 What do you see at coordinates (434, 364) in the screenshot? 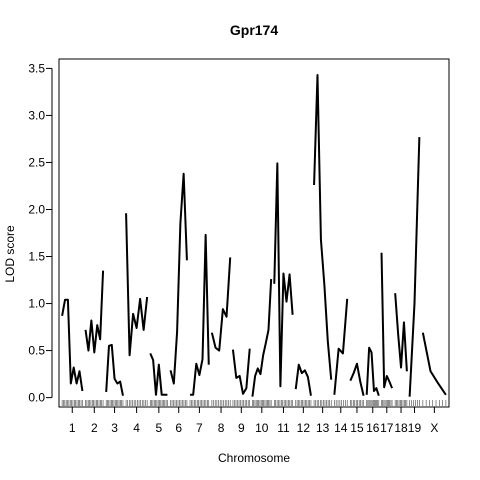
I see `lod-line-chr-X` at bounding box center [434, 364].